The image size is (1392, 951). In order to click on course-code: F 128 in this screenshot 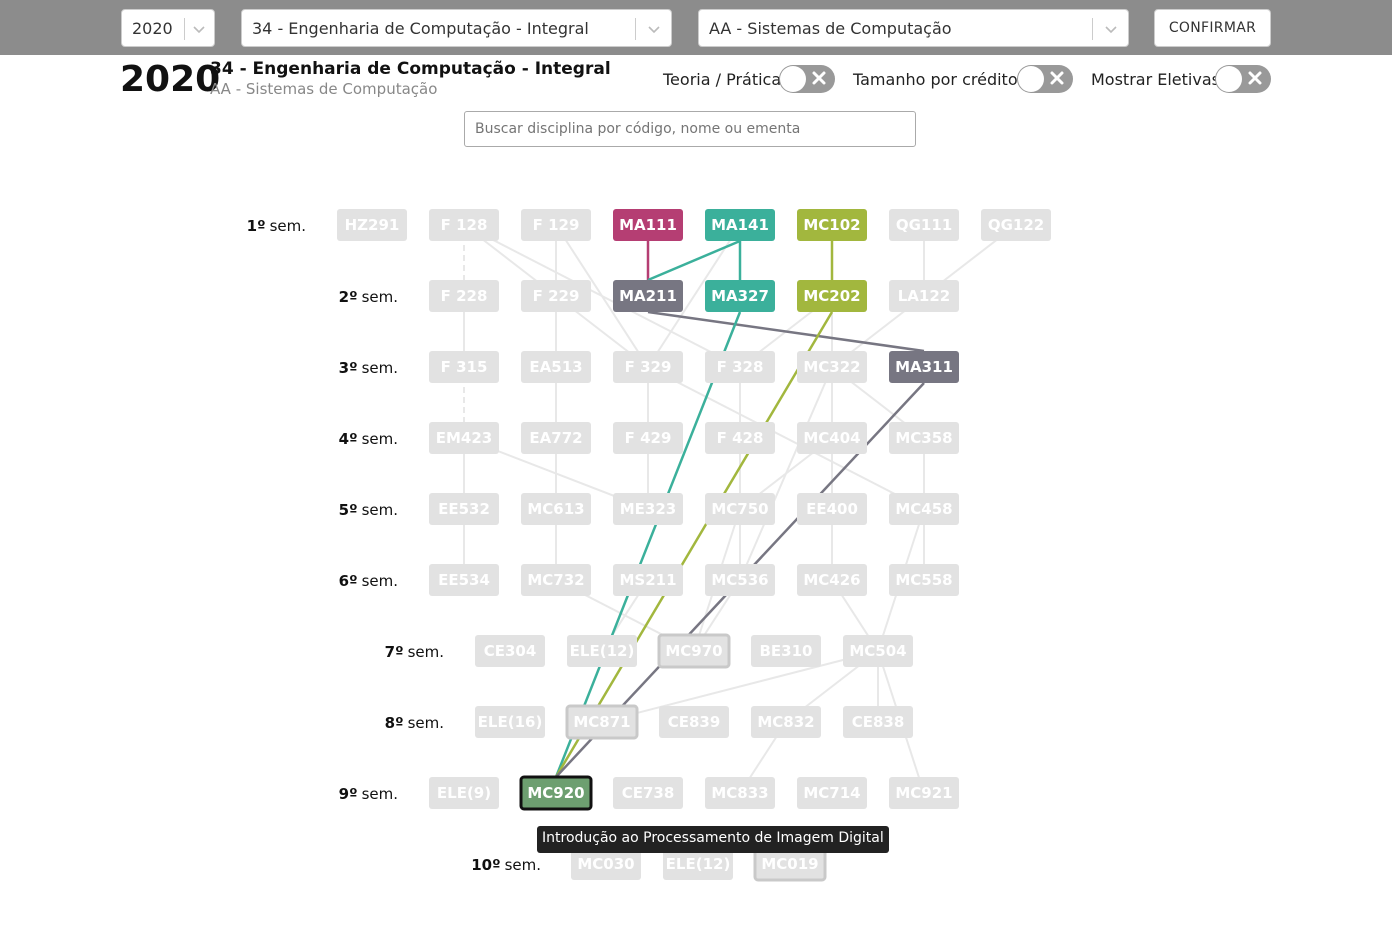, I will do `click(464, 225)`.